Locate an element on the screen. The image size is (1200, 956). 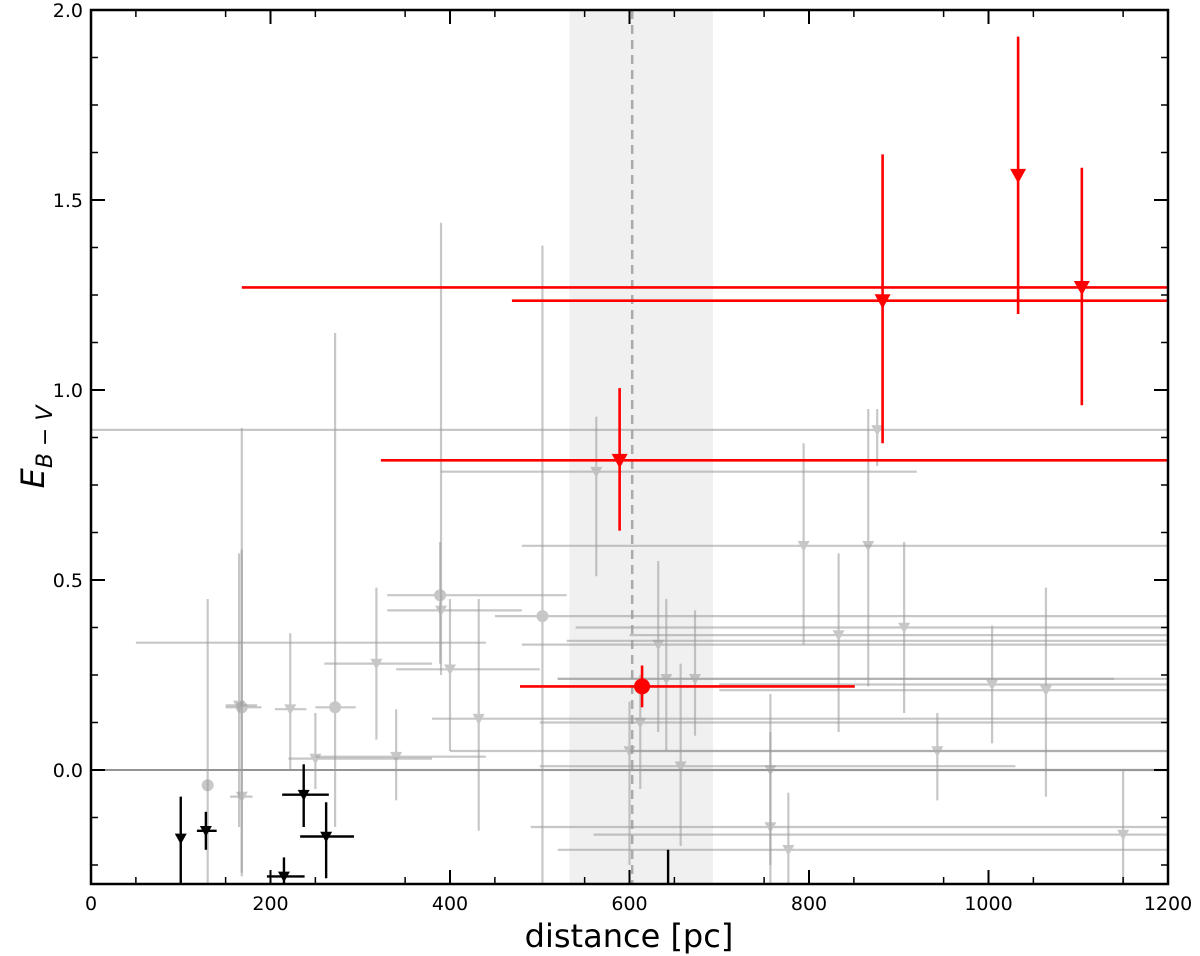
y-axis-label-main: E is located at coordinates (33, 477).